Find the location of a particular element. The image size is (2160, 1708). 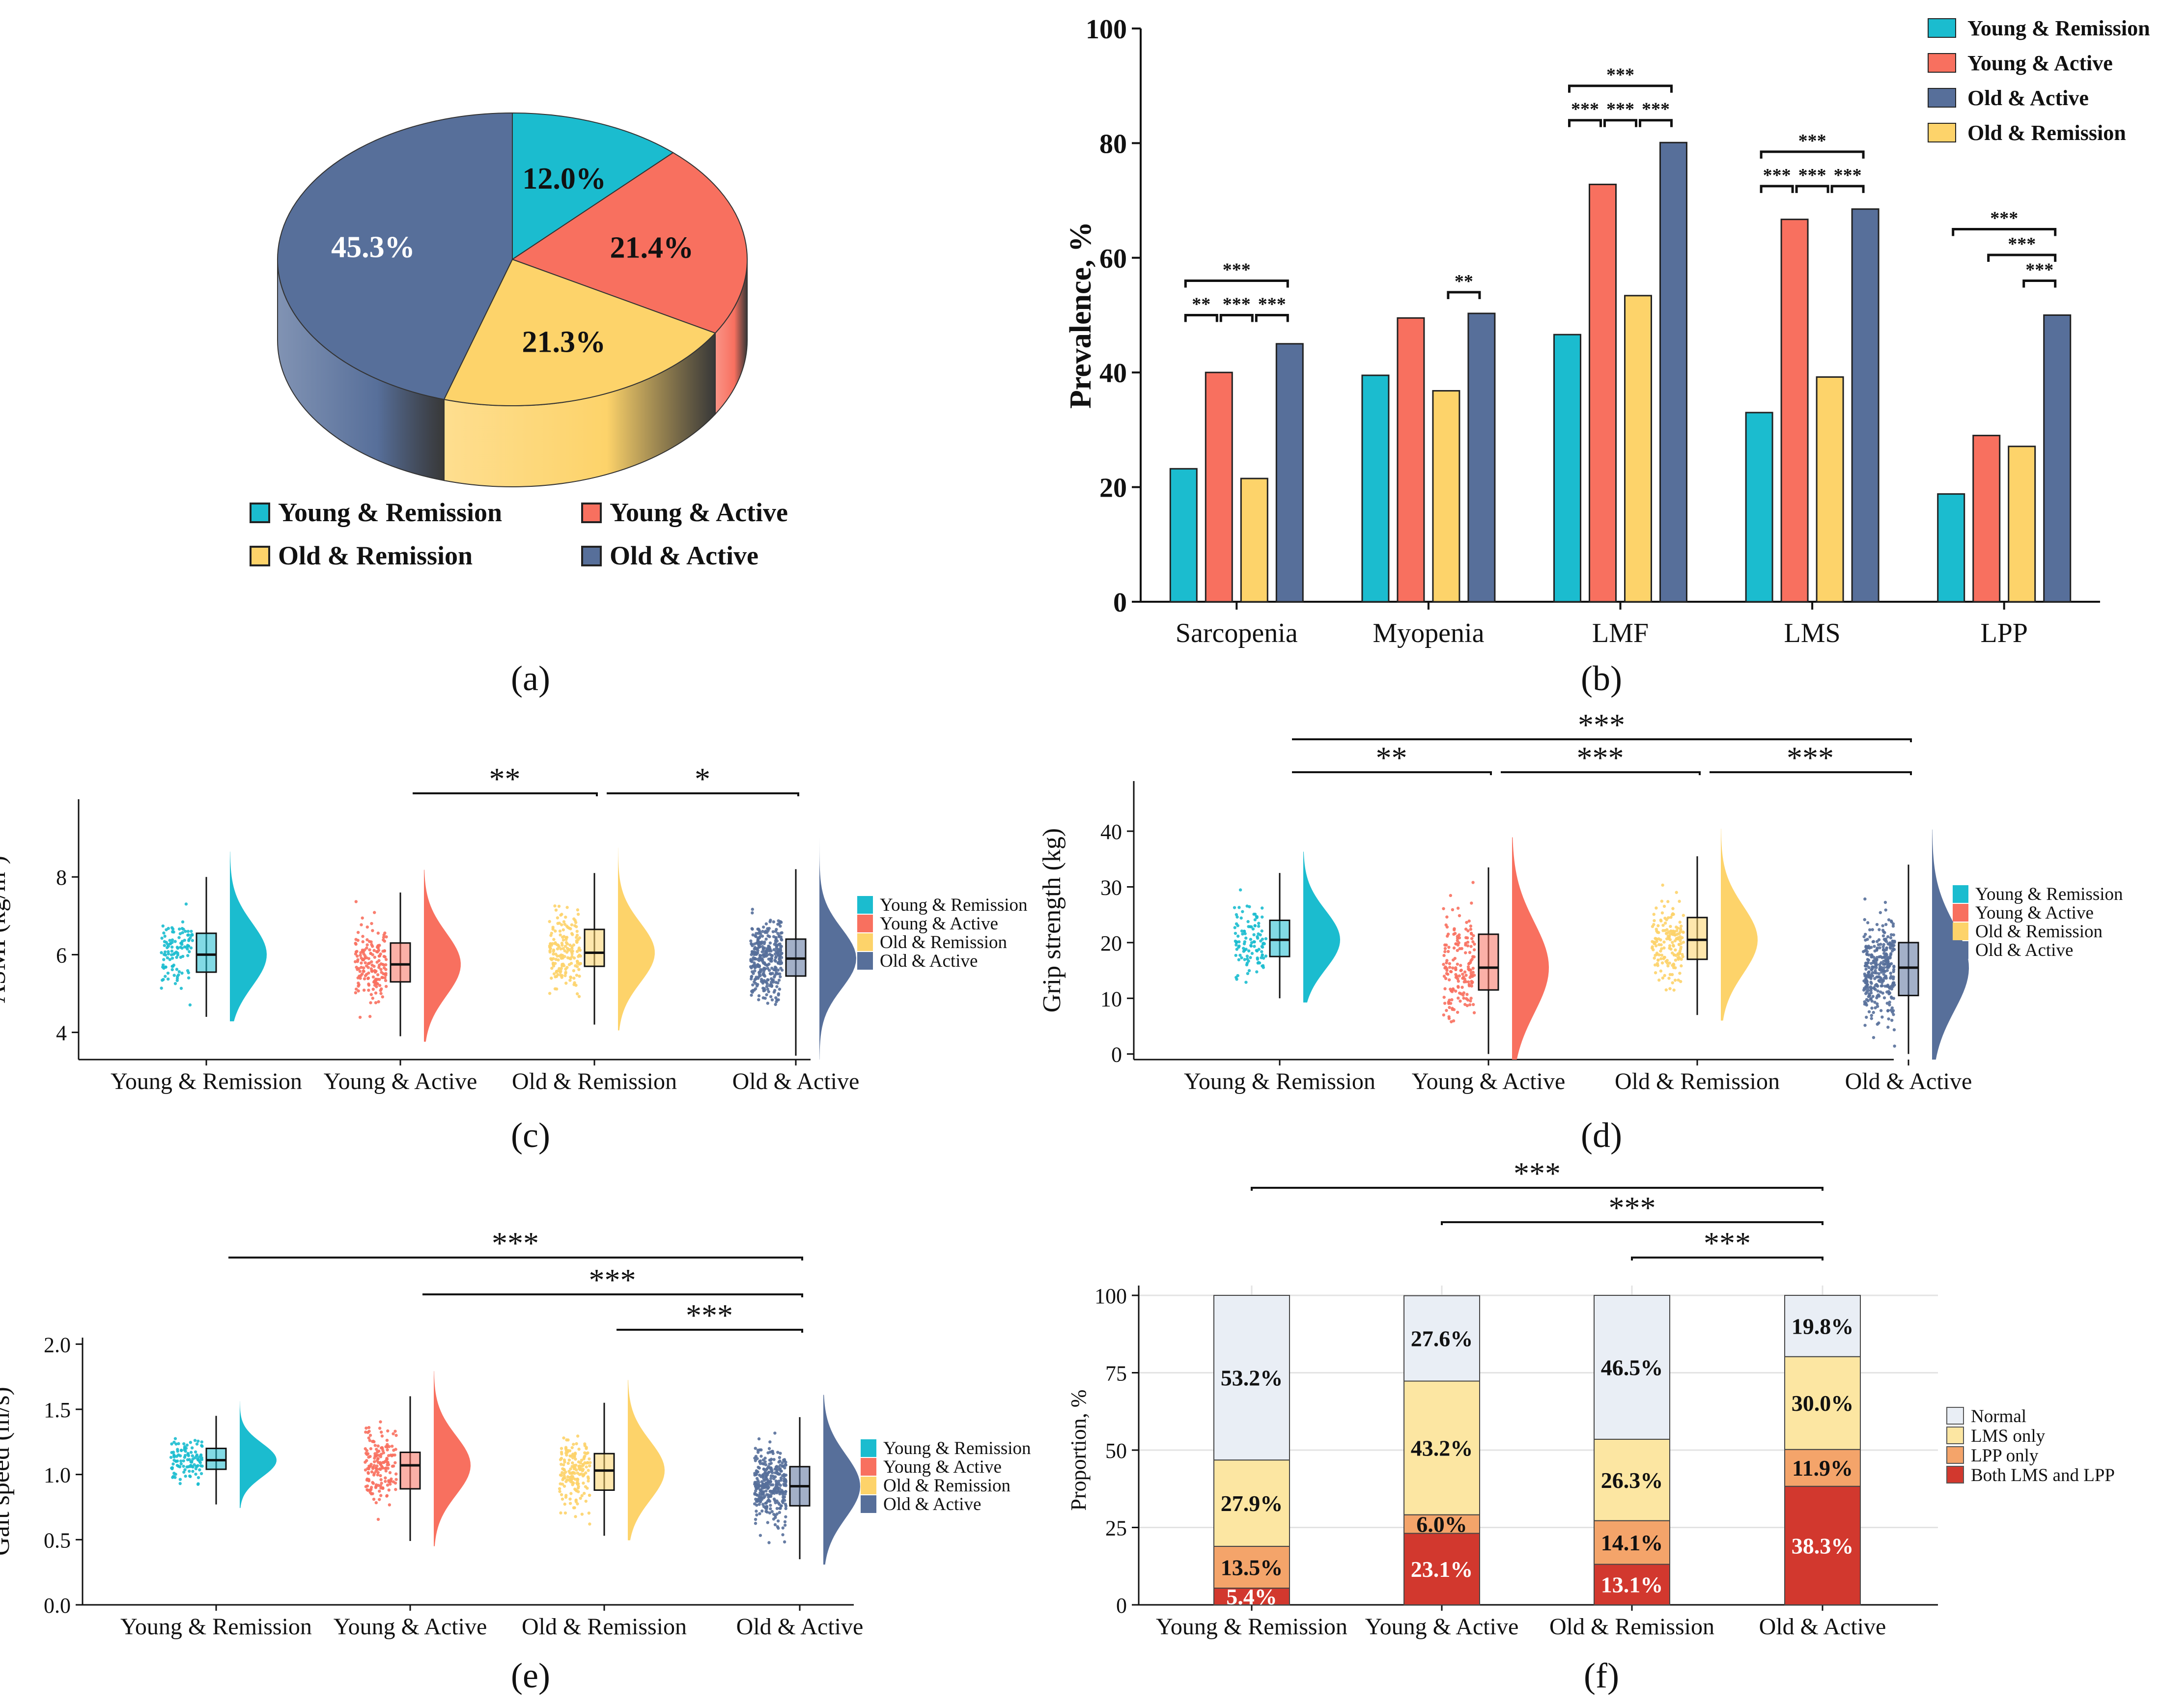

density-old-and-remission is located at coordinates (646, 1460).